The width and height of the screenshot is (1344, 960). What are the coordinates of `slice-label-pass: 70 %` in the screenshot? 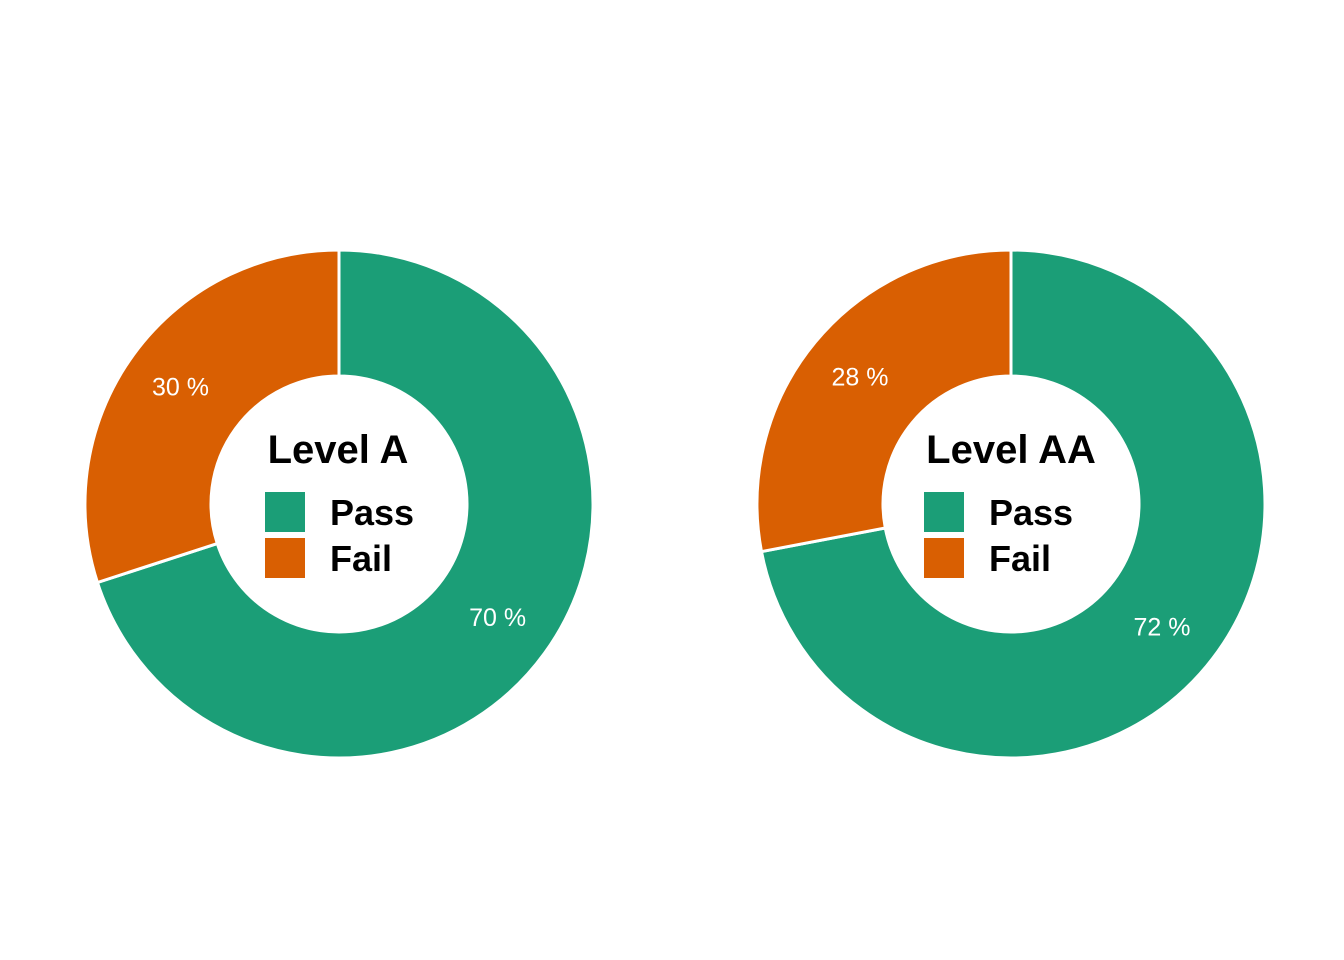 It's located at (497, 618).